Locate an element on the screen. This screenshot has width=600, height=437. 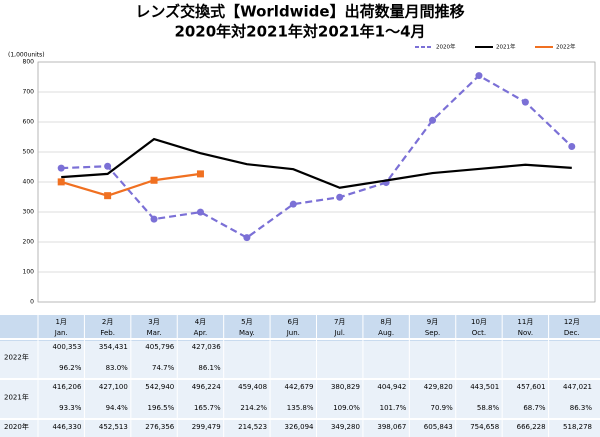
table-value: 416,206 is located at coordinates (66, 387).